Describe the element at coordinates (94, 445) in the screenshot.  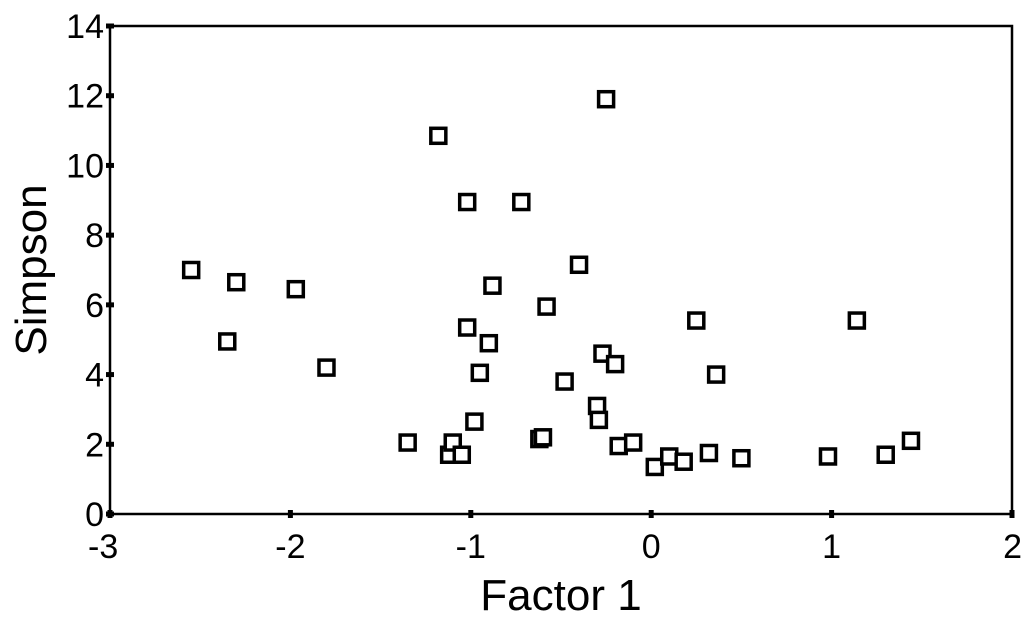
I see `y-tick-label: 2` at that location.